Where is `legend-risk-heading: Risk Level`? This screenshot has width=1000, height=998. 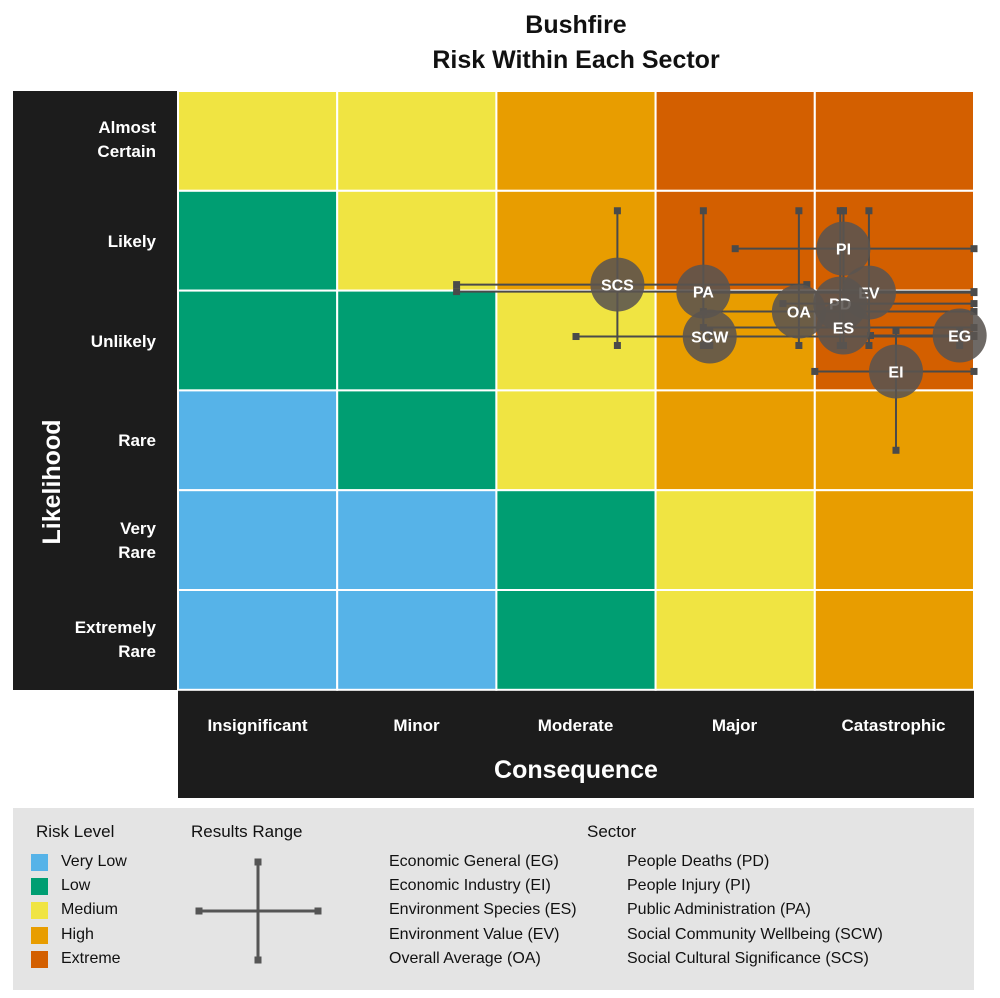
legend-risk-heading: Risk Level is located at coordinates (75, 831).